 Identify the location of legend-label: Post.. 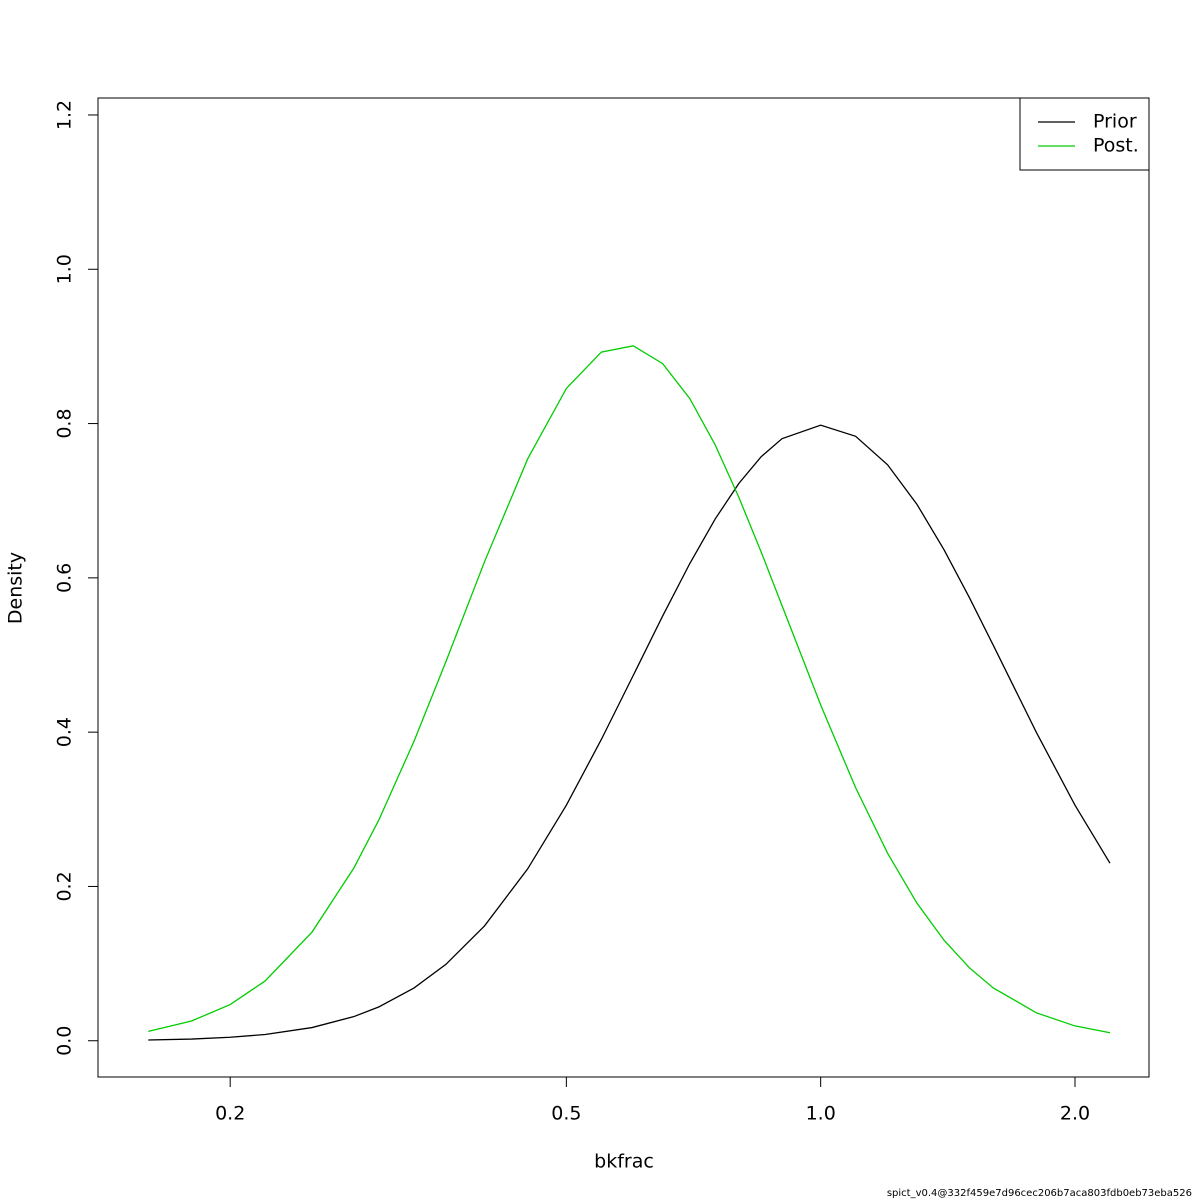
(1116, 146).